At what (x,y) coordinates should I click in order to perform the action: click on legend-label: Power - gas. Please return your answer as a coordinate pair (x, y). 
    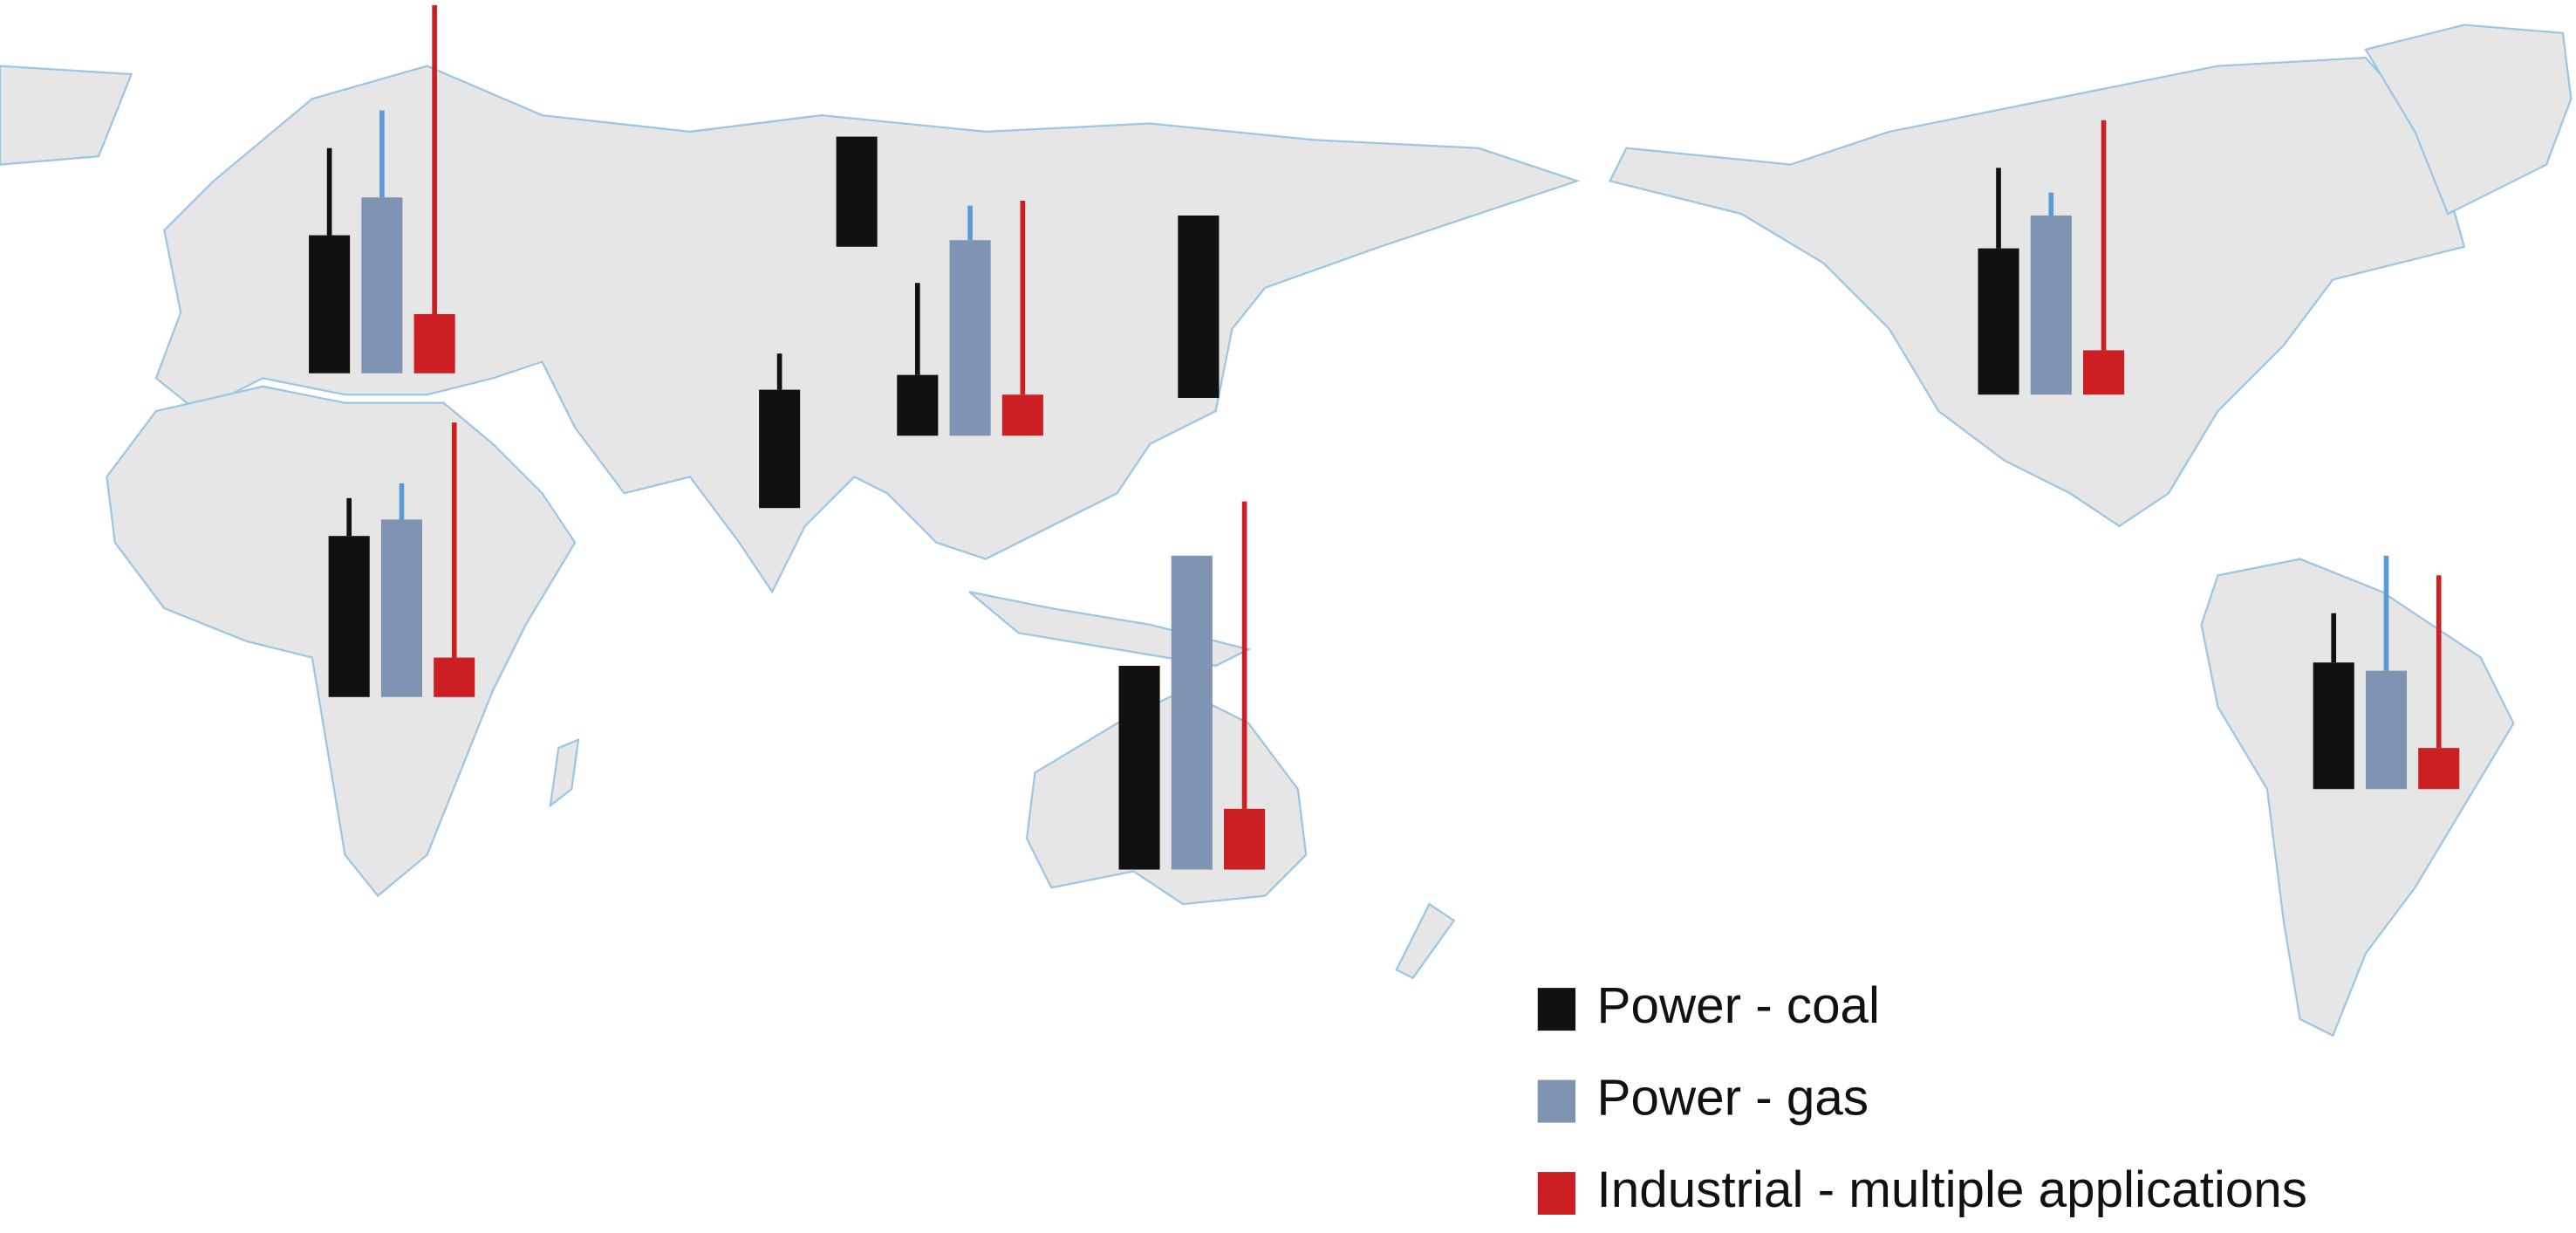
    Looking at the image, I should click on (1733, 1097).